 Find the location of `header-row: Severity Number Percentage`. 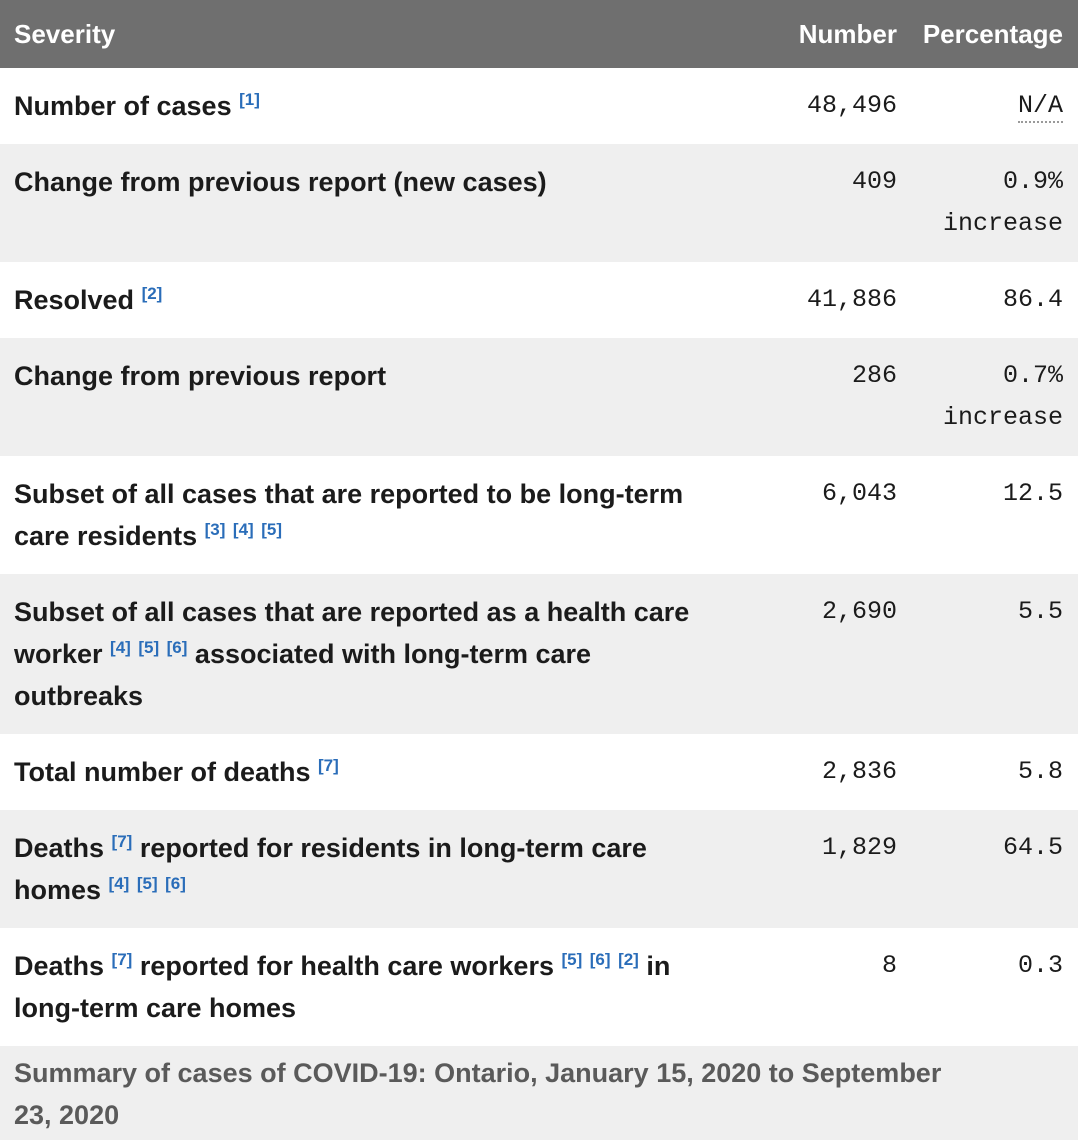

header-row: Severity Number Percentage is located at coordinates (539, 34).